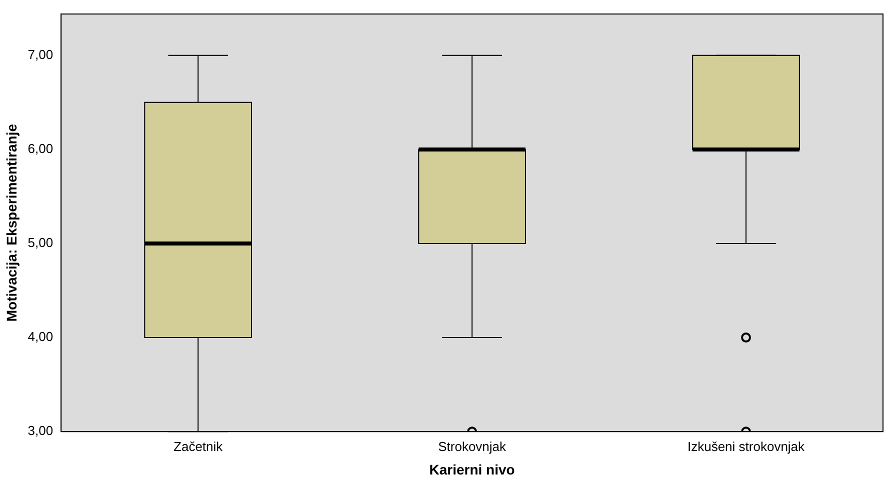  I want to click on y-tick-label: 7,00, so click(41, 54).